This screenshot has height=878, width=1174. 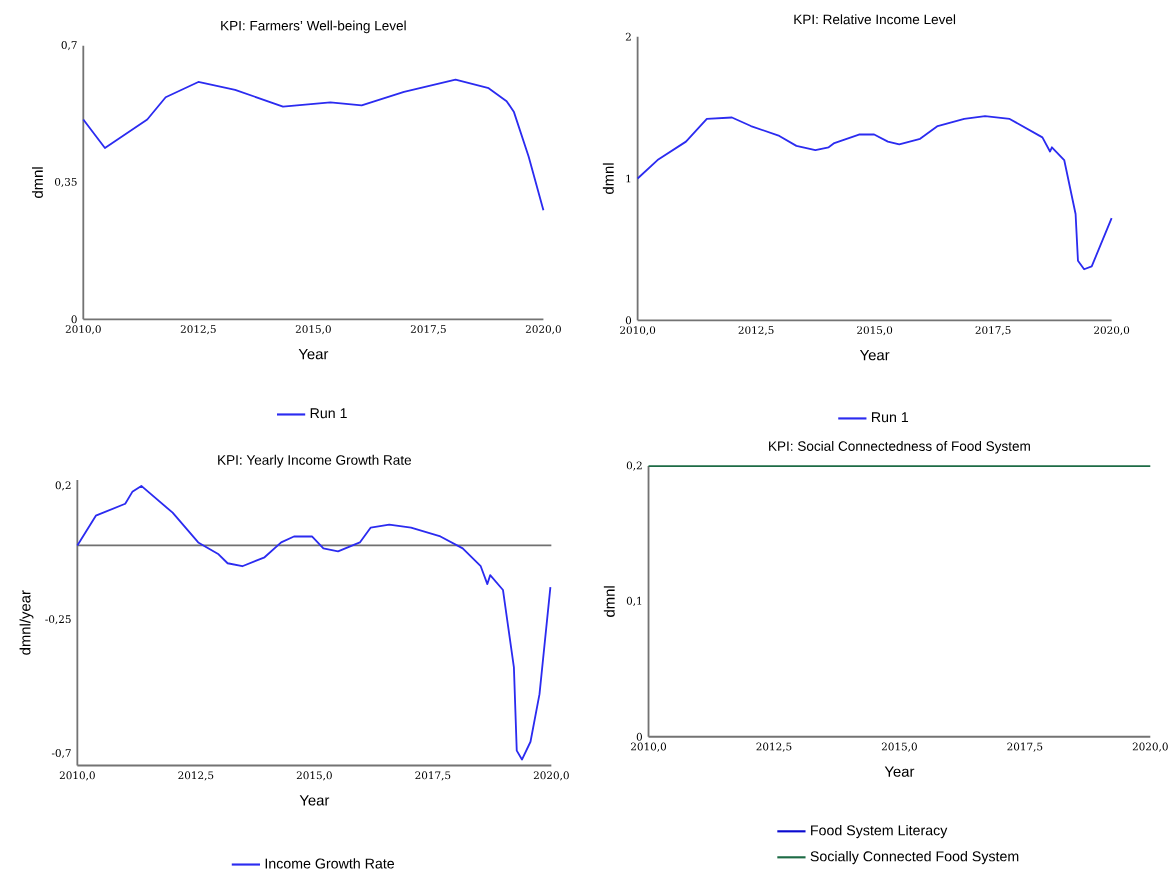 What do you see at coordinates (65, 183) in the screenshot?
I see `y-tick-label: 0,35` at bounding box center [65, 183].